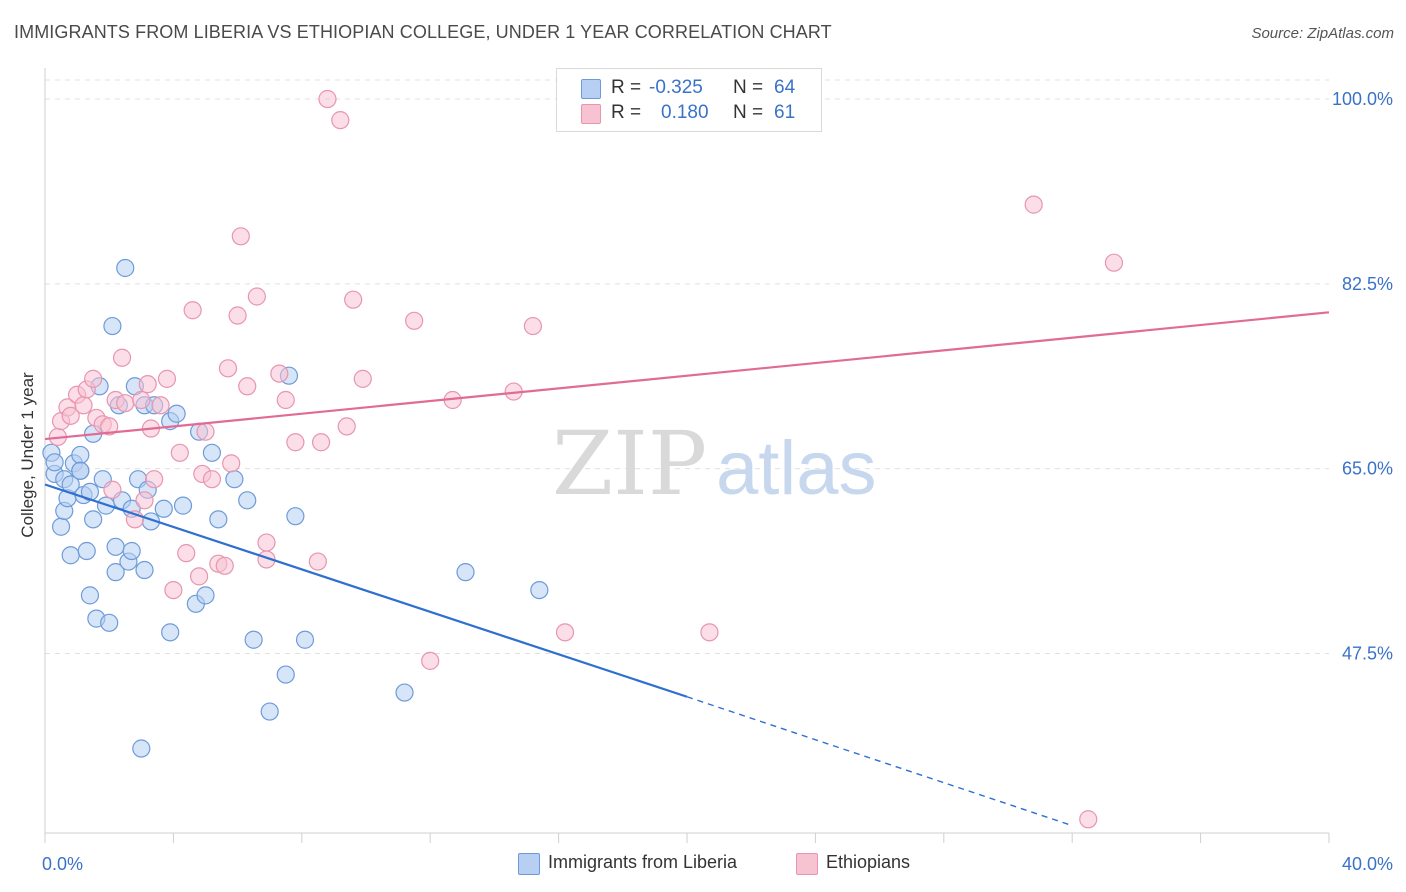 This screenshot has height=892, width=1406. What do you see at coordinates (685, 112) in the screenshot?
I see `legend-r-value: 0.180` at bounding box center [685, 112].